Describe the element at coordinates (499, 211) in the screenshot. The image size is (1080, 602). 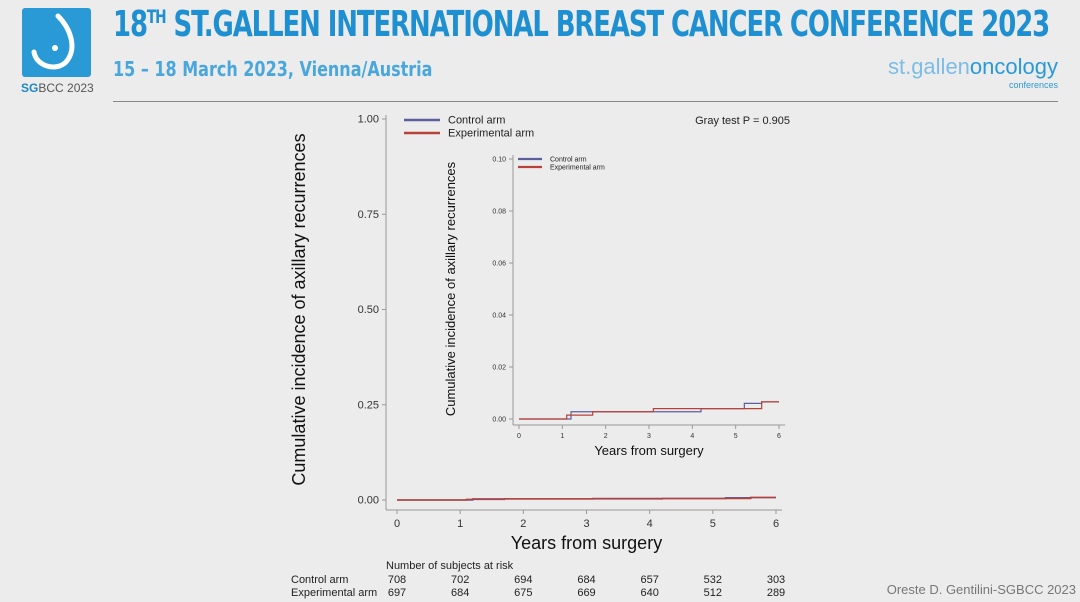
I see `y-tick-label: 0.08` at that location.